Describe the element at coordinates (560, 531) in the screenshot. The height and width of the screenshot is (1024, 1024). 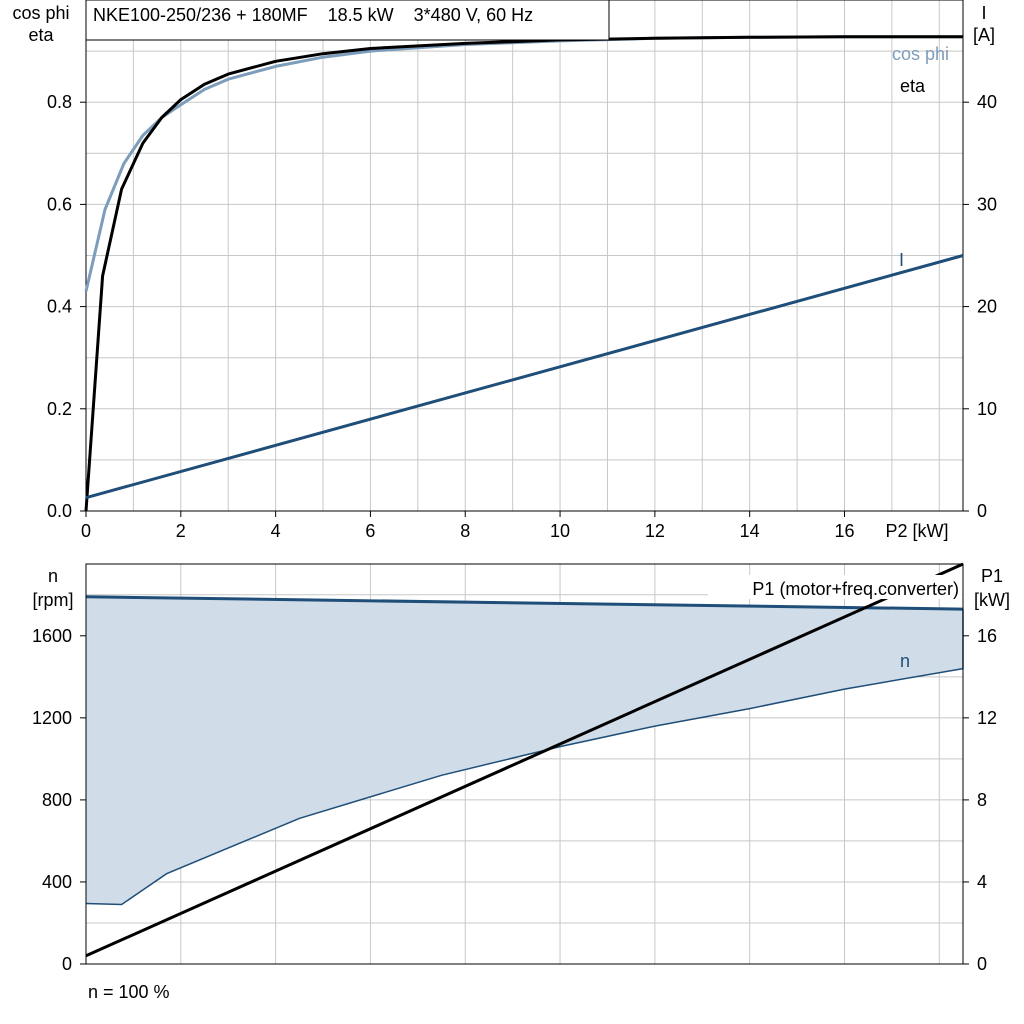
I see `top-x-tick-label: 10` at that location.